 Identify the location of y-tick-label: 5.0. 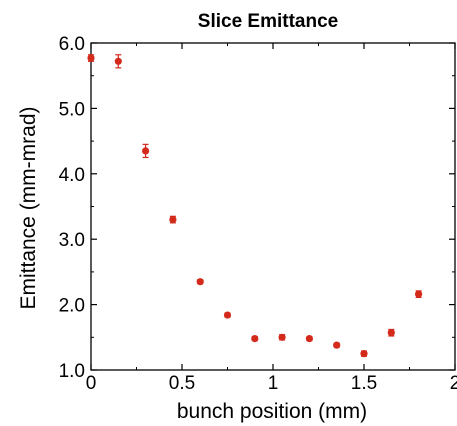
(72, 109).